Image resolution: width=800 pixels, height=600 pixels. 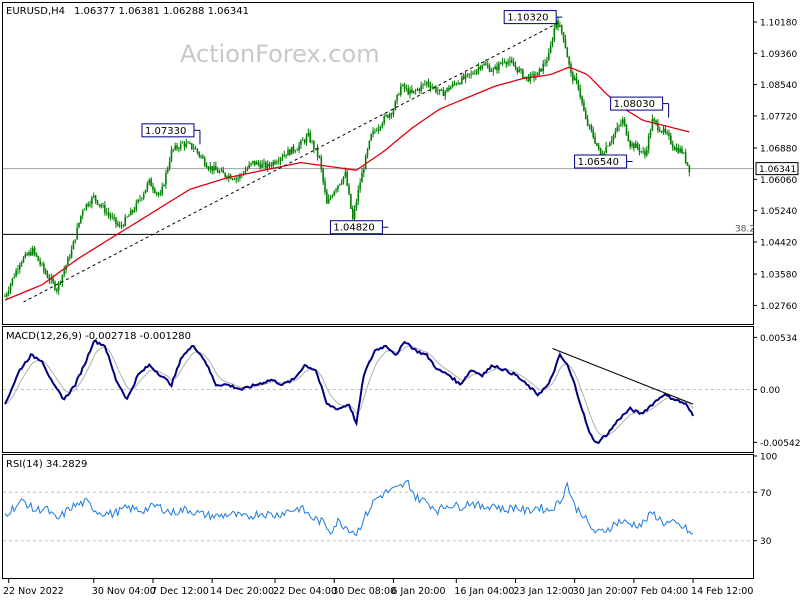 What do you see at coordinates (623, 376) in the screenshot?
I see `macd-trendline` at bounding box center [623, 376].